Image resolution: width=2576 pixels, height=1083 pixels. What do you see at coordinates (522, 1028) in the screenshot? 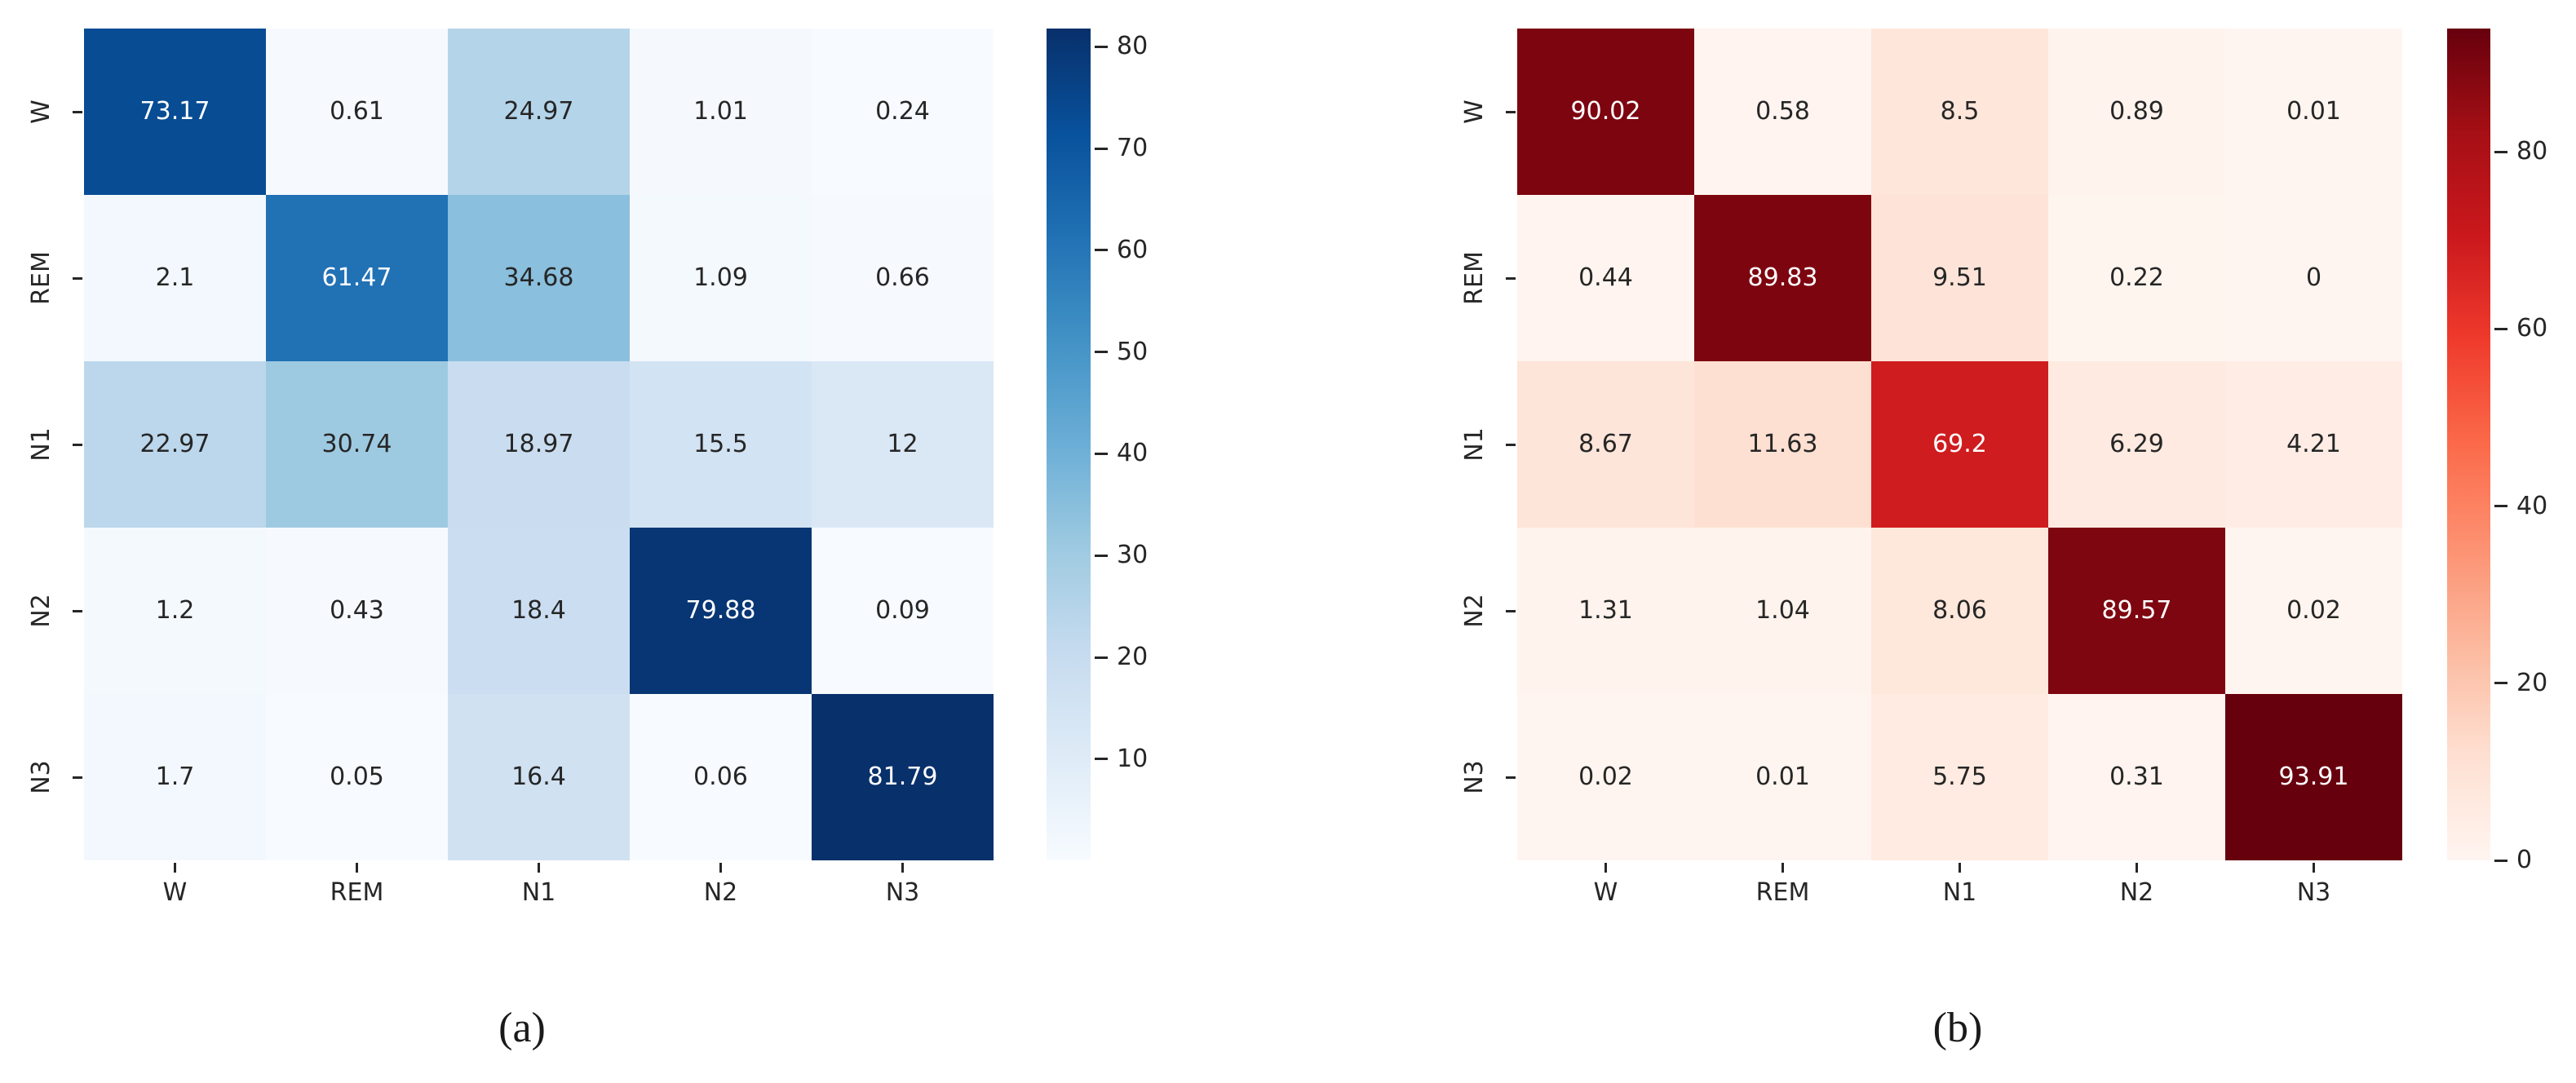
I see `panel-a-caption: (a)` at bounding box center [522, 1028].